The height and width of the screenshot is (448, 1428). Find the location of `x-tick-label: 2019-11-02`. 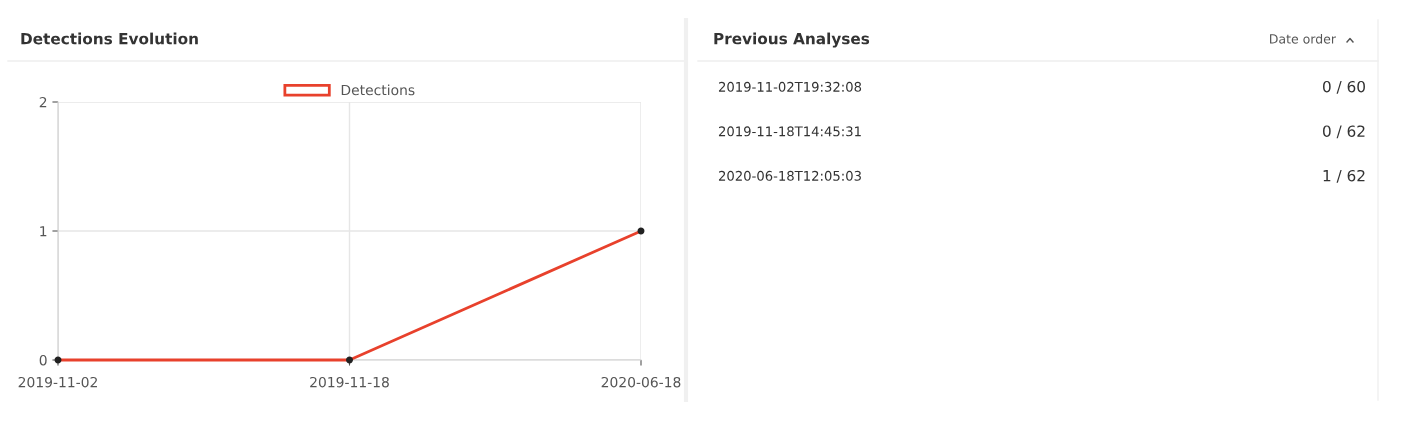

x-tick-label: 2019-11-02 is located at coordinates (57, 382).